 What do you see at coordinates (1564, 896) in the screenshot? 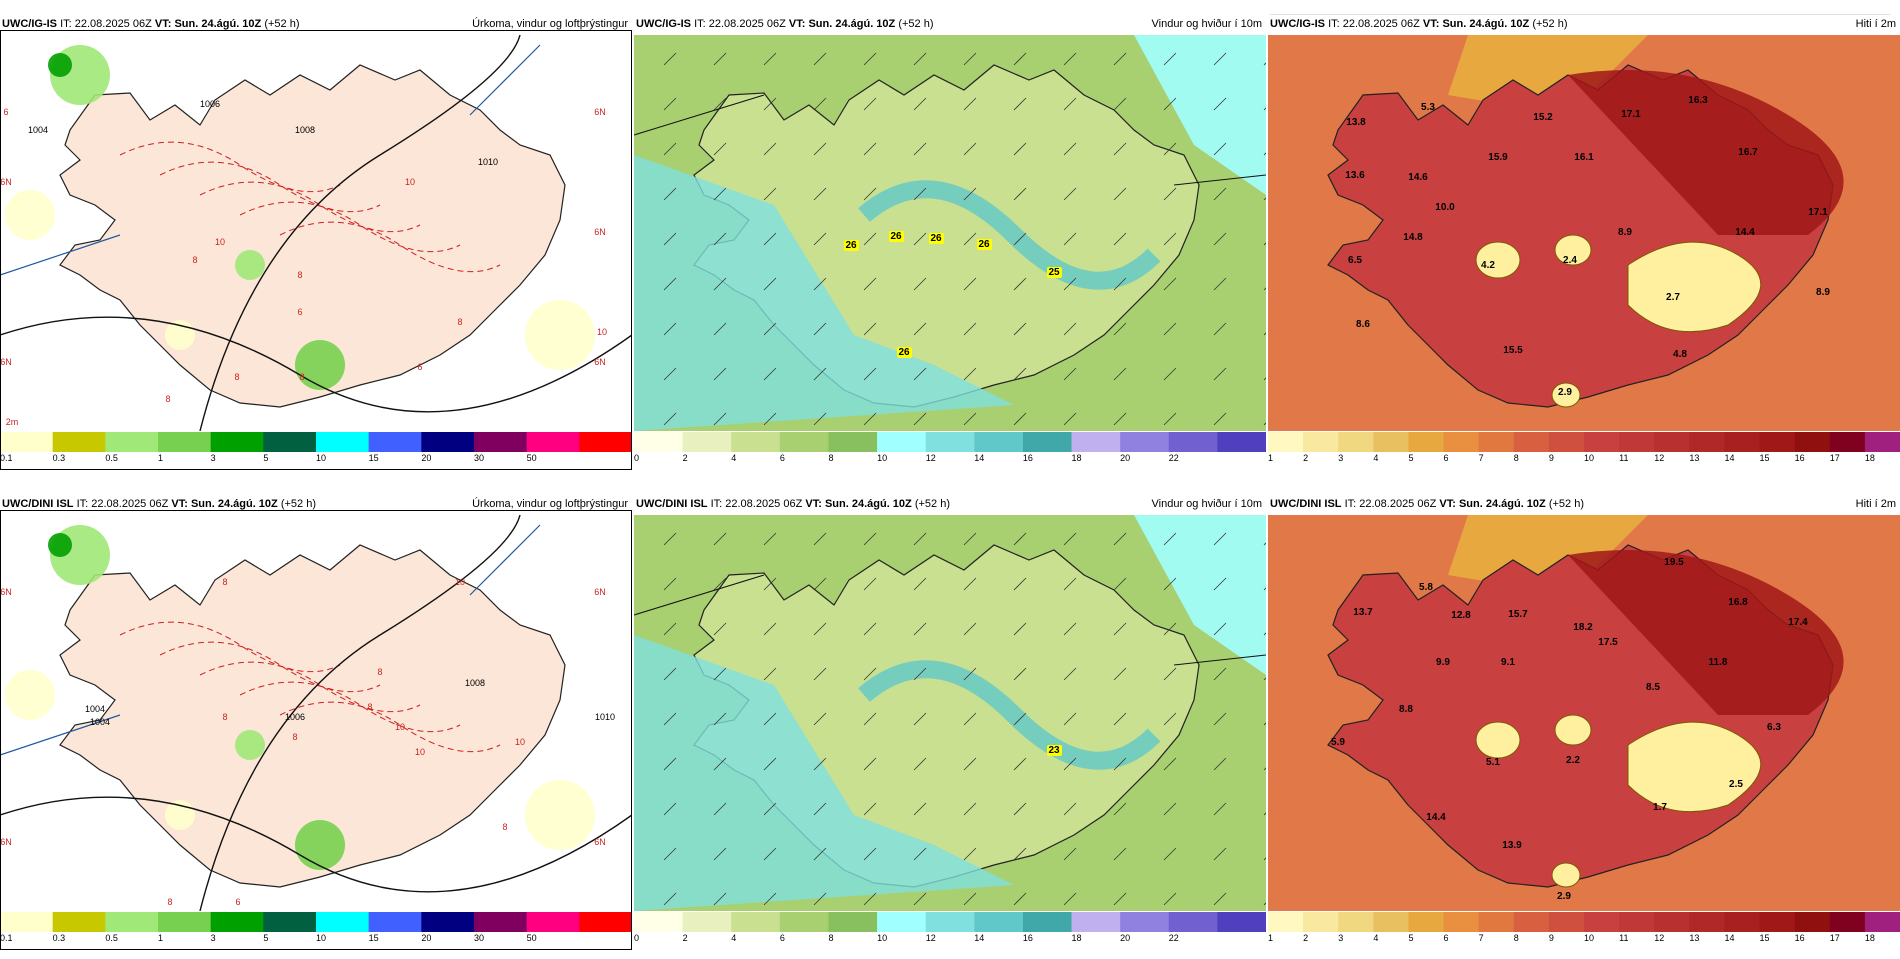
I see `map-value-label: 2.9` at bounding box center [1564, 896].